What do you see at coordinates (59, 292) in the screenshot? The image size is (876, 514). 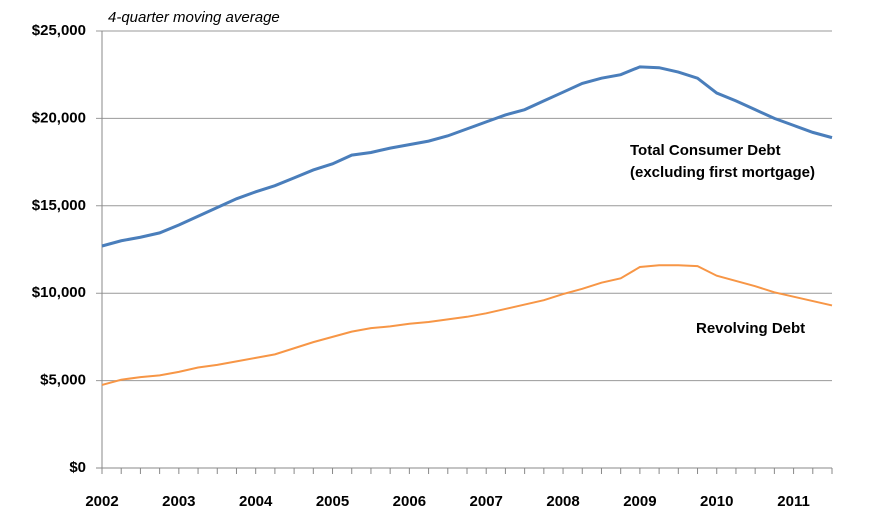 I see `y-tick-label: $10,000` at bounding box center [59, 292].